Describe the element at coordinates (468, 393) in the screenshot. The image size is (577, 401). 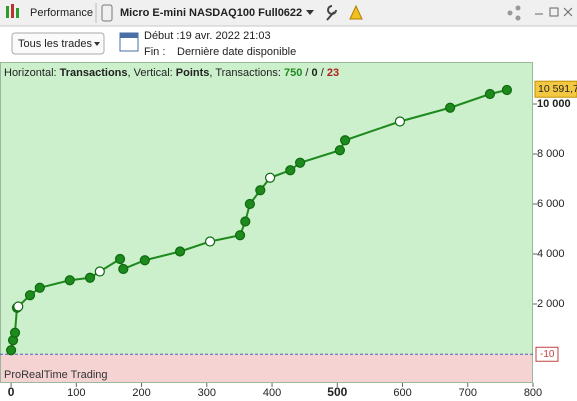
I see `x-tick-label: 700` at that location.